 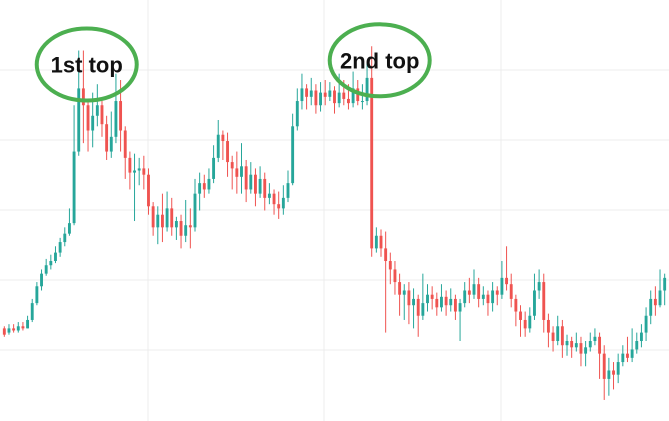 What do you see at coordinates (379, 60) in the screenshot?
I see `second-top-label: 2nd top` at bounding box center [379, 60].